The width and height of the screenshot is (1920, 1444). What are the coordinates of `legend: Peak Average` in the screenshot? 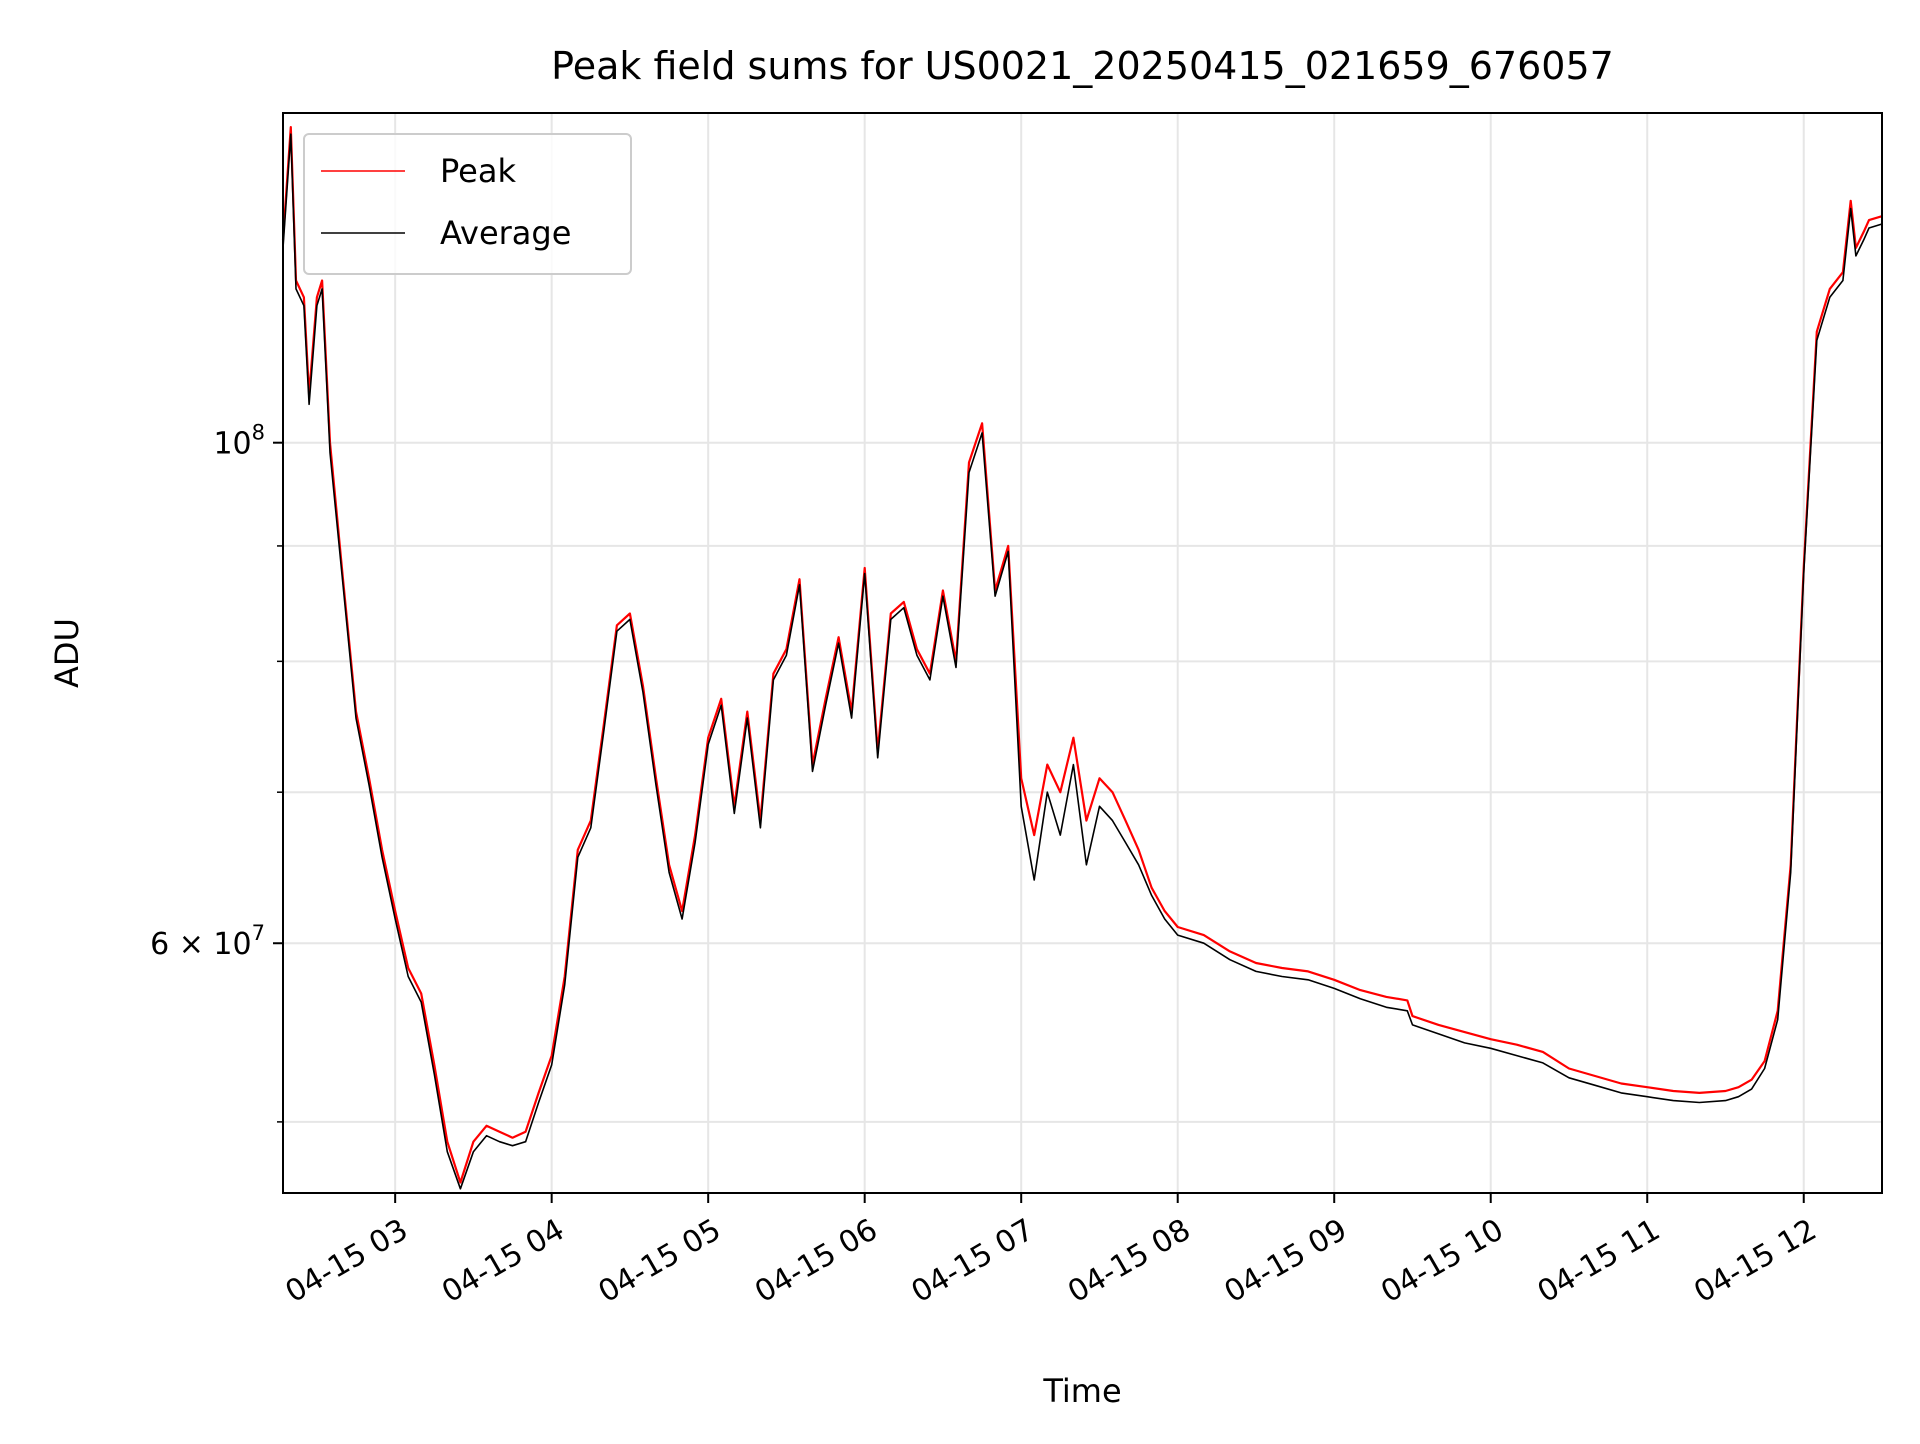 It's located at (467, 204).